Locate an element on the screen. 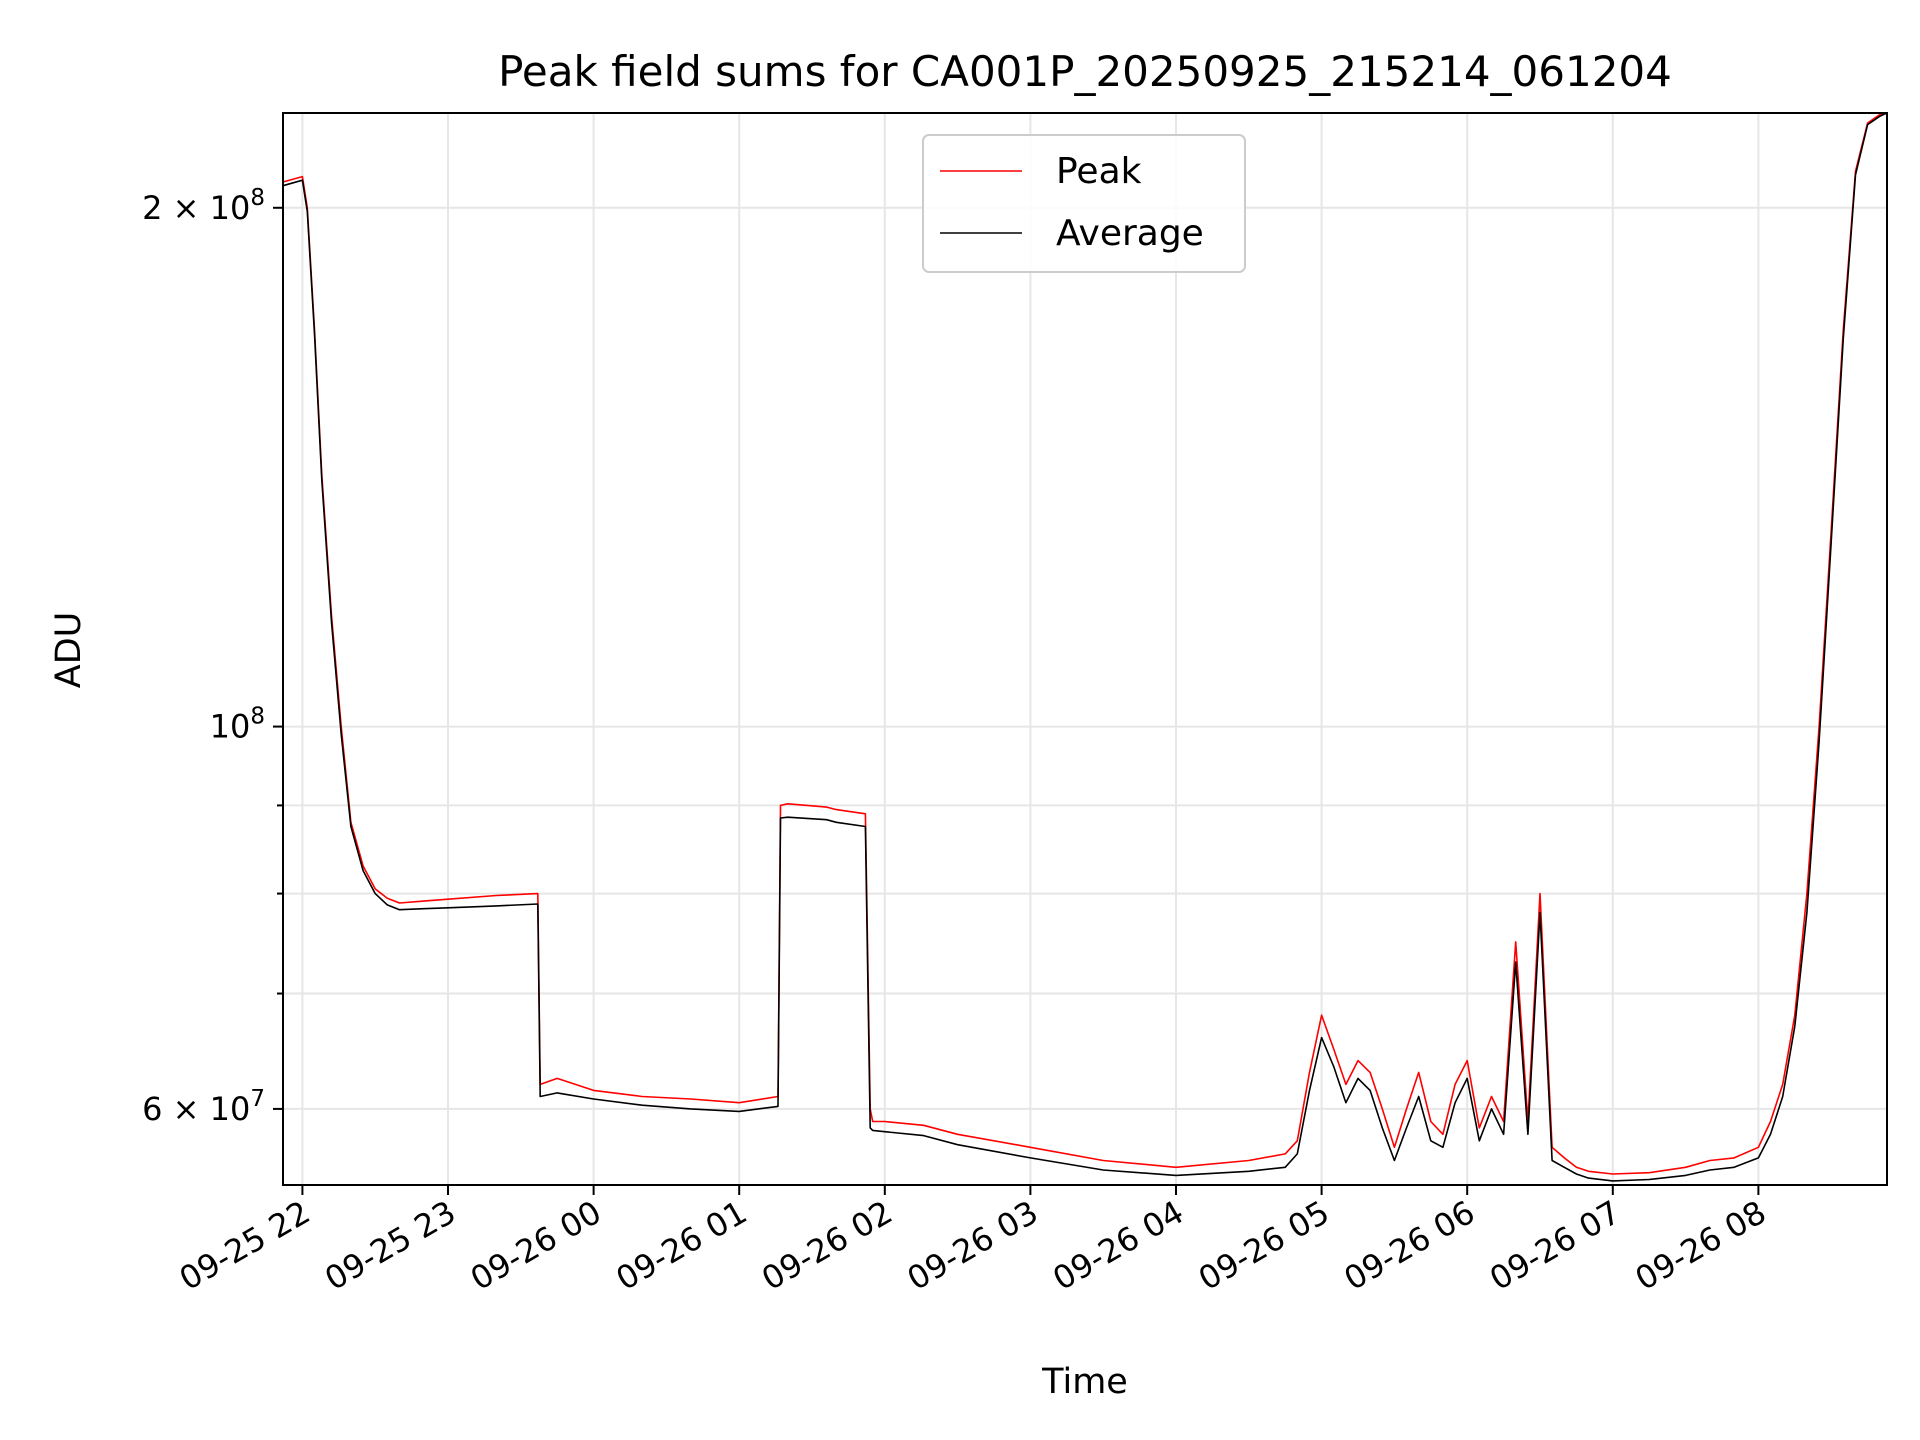 The height and width of the screenshot is (1440, 1920). legend-box is located at coordinates (1084, 203).